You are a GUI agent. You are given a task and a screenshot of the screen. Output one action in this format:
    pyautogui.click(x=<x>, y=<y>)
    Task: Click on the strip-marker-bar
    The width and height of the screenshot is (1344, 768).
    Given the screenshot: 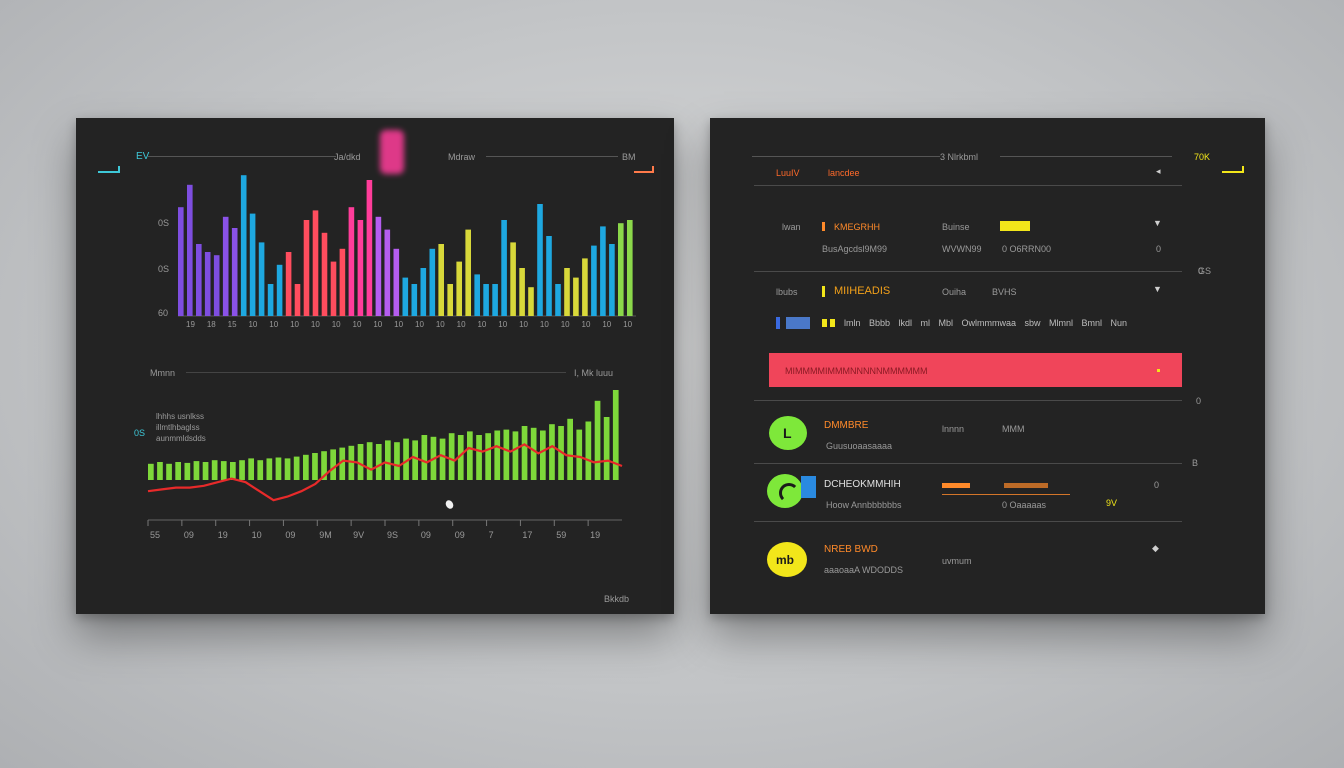 What is the action you would take?
    pyautogui.click(x=798, y=323)
    